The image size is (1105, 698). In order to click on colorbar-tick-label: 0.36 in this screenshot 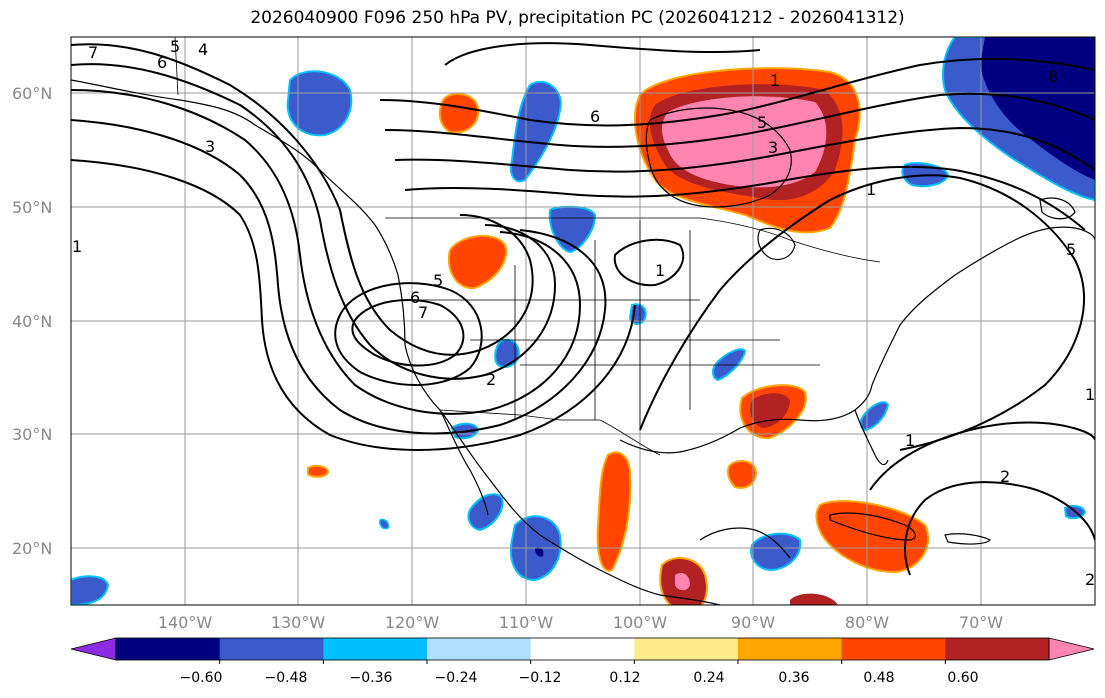, I will do `click(793, 678)`.